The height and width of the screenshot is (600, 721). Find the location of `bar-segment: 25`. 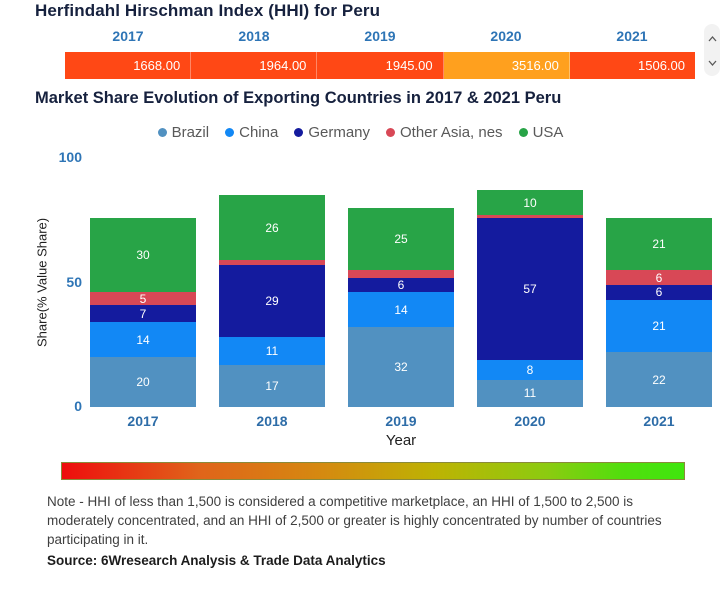

bar-segment: 25 is located at coordinates (401, 239).